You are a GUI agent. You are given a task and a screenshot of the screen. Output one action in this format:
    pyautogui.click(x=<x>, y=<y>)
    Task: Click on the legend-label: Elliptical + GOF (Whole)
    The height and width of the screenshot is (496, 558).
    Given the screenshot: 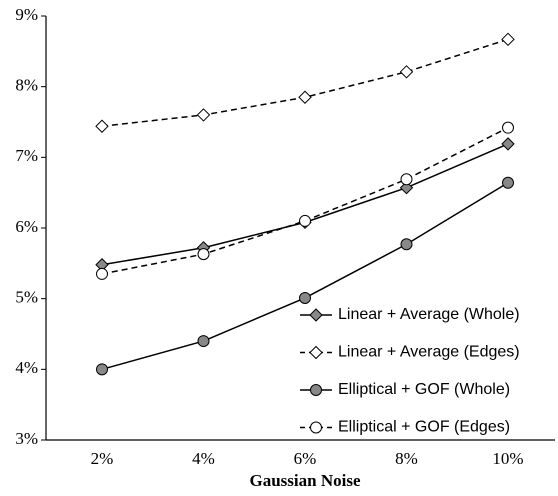 What is the action you would take?
    pyautogui.click(x=424, y=389)
    